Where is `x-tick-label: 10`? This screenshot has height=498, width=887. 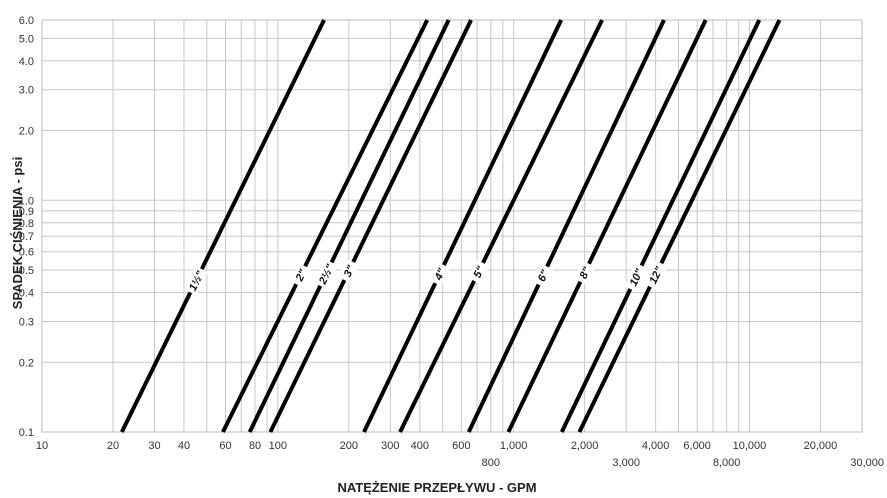
x-tick-label: 10 is located at coordinates (42, 446).